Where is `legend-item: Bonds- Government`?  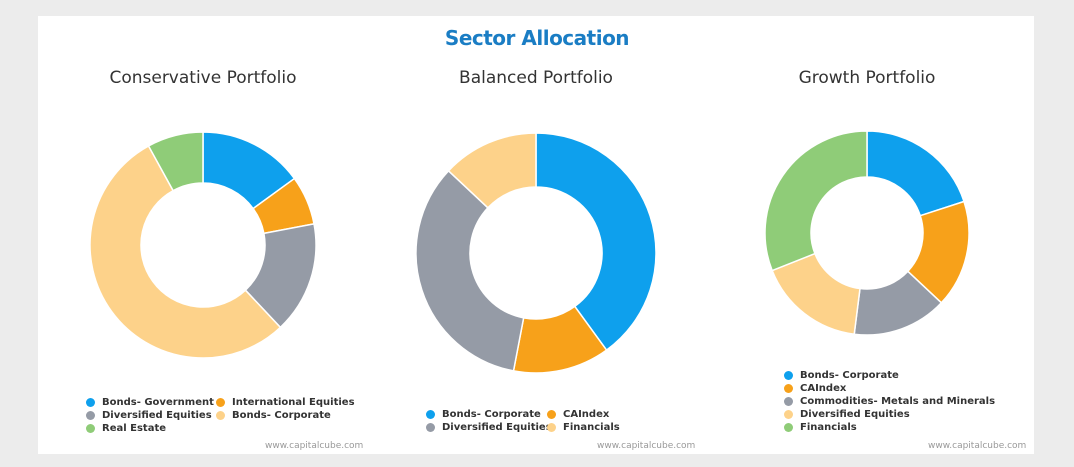
legend-item: Bonds- Government is located at coordinates (150, 402).